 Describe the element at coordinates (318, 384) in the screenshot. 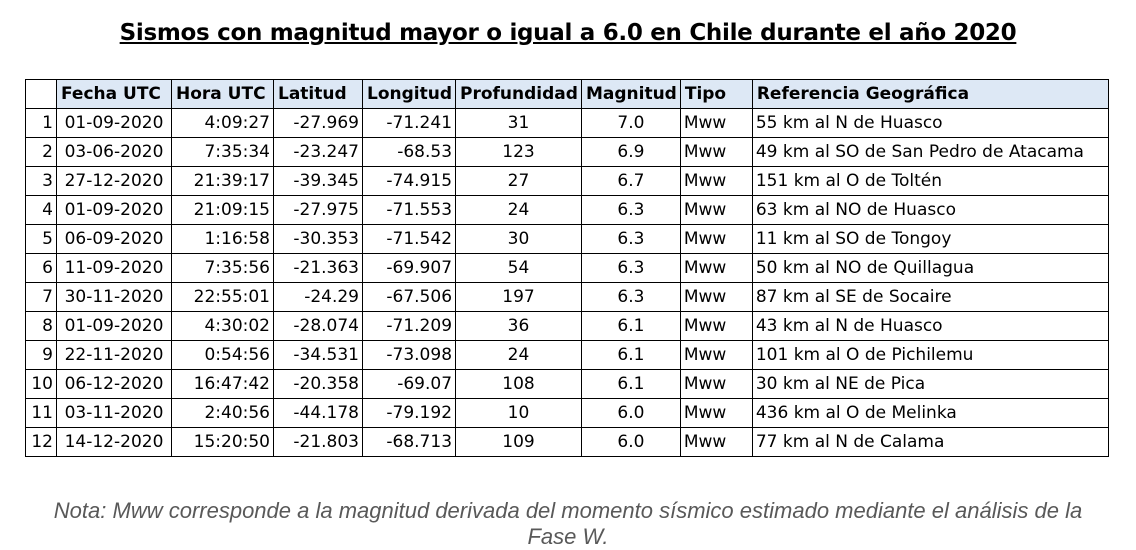

I see `latitud-cell: -20.358` at that location.